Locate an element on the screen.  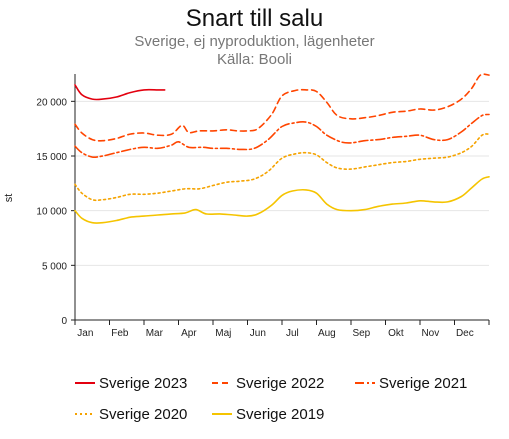
x-tick-label-aug: Aug is located at coordinates (327, 333).